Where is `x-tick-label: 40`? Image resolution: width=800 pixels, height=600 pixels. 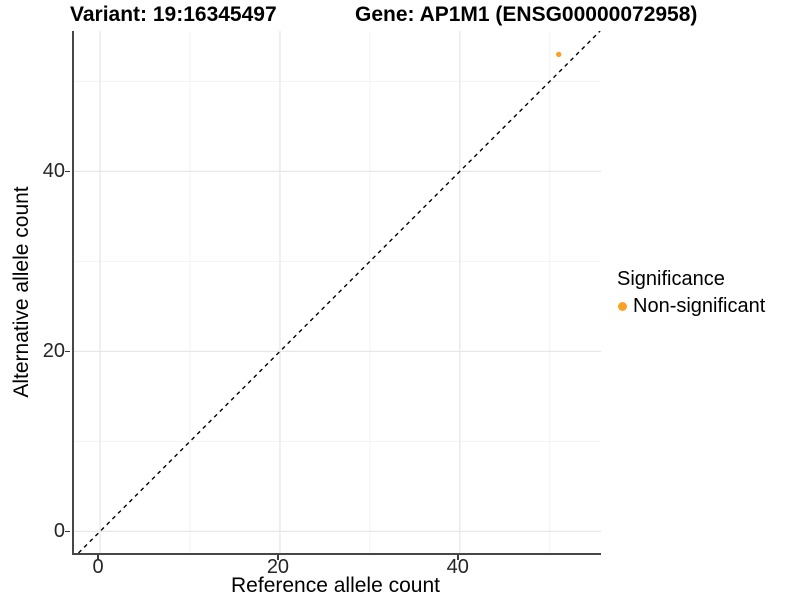 x-tick-label: 40 is located at coordinates (457, 567).